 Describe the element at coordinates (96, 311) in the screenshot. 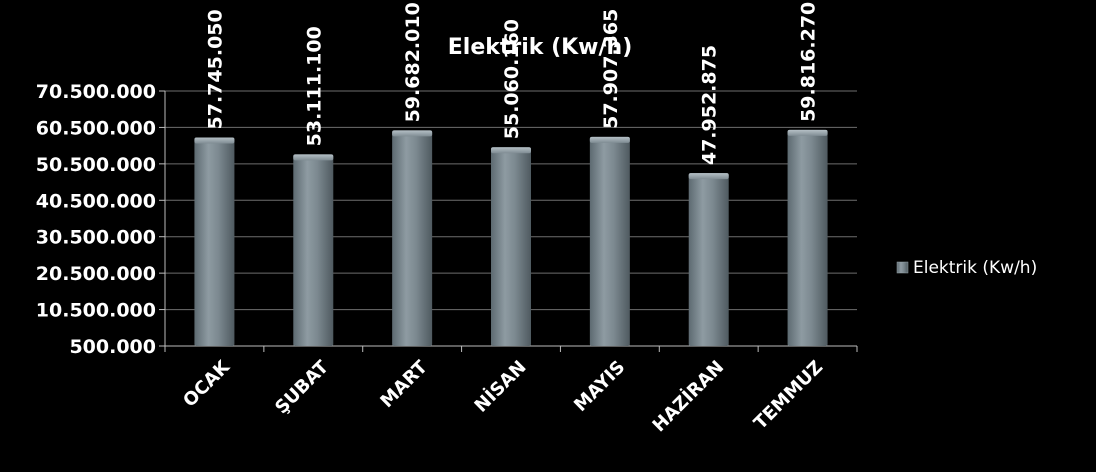

I see `y-tick-label: 10.500.000` at that location.